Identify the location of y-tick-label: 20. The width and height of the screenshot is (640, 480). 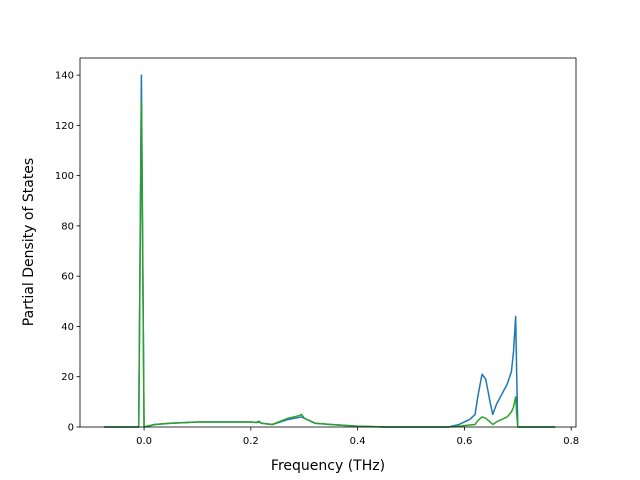
(67, 377).